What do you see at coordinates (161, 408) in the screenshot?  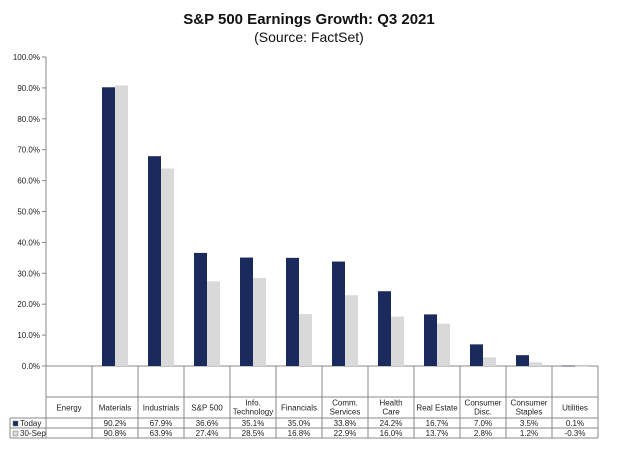 I see `category-label: Industrials` at bounding box center [161, 408].